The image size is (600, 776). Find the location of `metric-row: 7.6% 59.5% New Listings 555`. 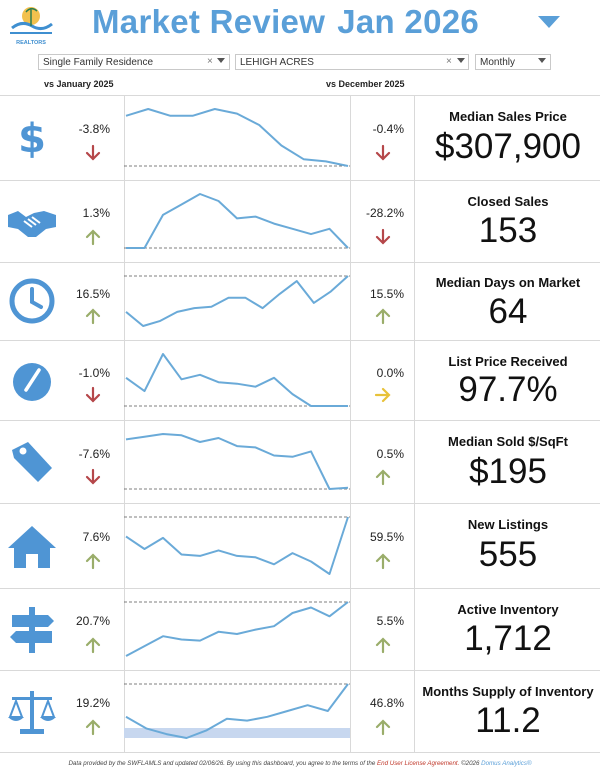

metric-row: 7.6% 59.5% New Listings 555 is located at coordinates (300, 545).